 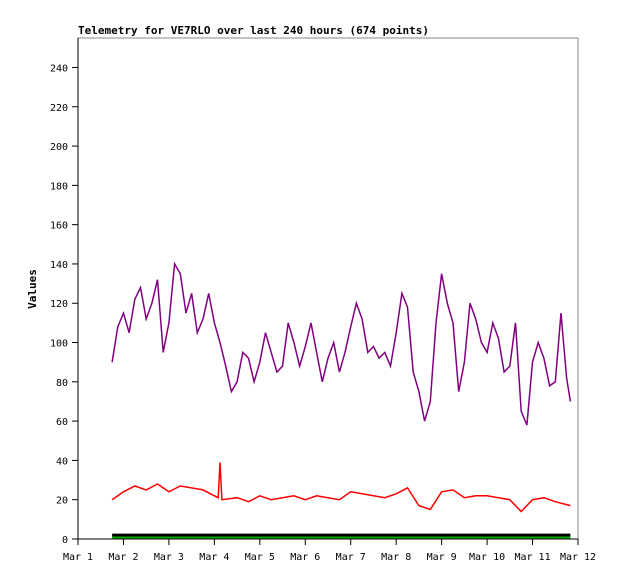 What do you see at coordinates (169, 557) in the screenshot?
I see `x-tick-label: Mar 3` at bounding box center [169, 557].